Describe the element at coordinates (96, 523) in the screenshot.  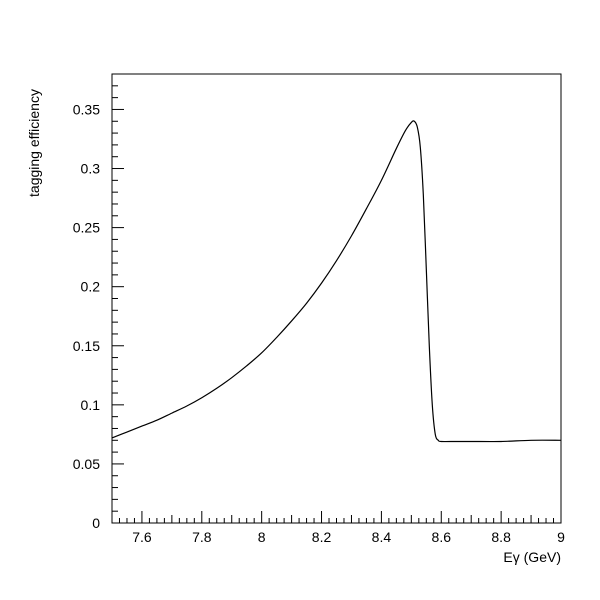
I see `y-tick-label: 0` at that location.